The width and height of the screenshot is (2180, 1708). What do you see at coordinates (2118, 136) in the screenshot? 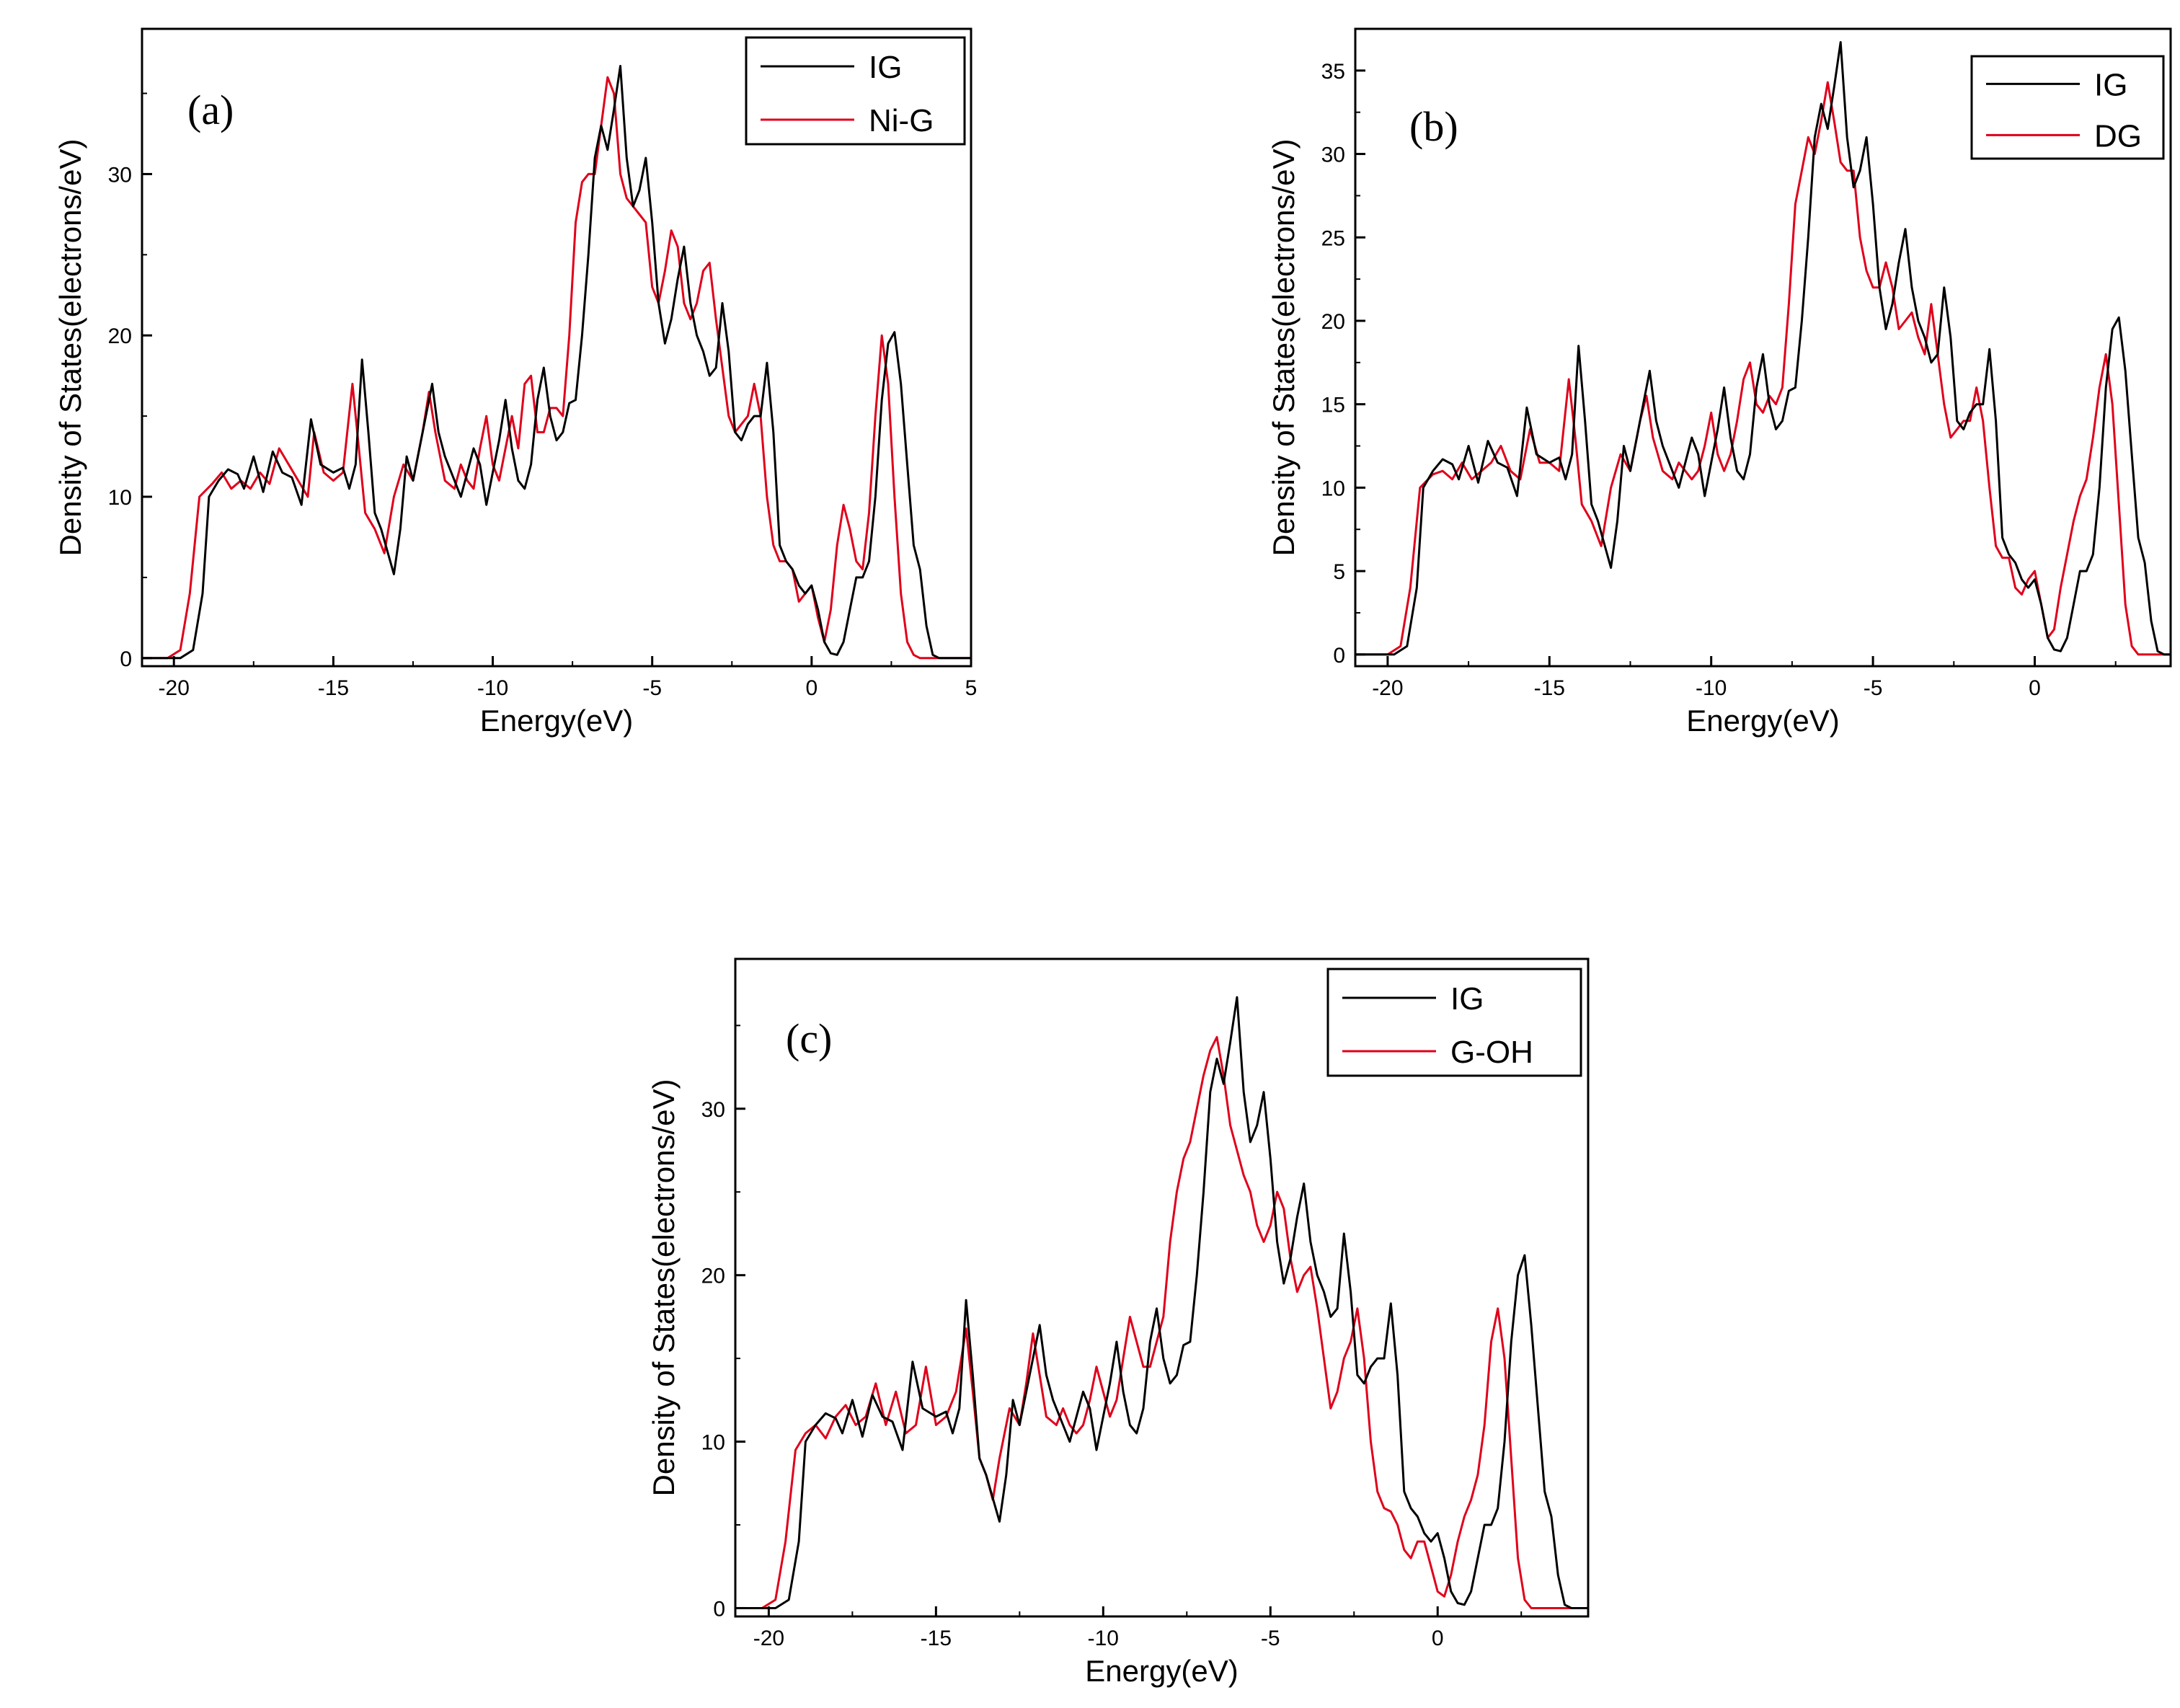
I see `legend-label-dg: DG` at bounding box center [2118, 136].